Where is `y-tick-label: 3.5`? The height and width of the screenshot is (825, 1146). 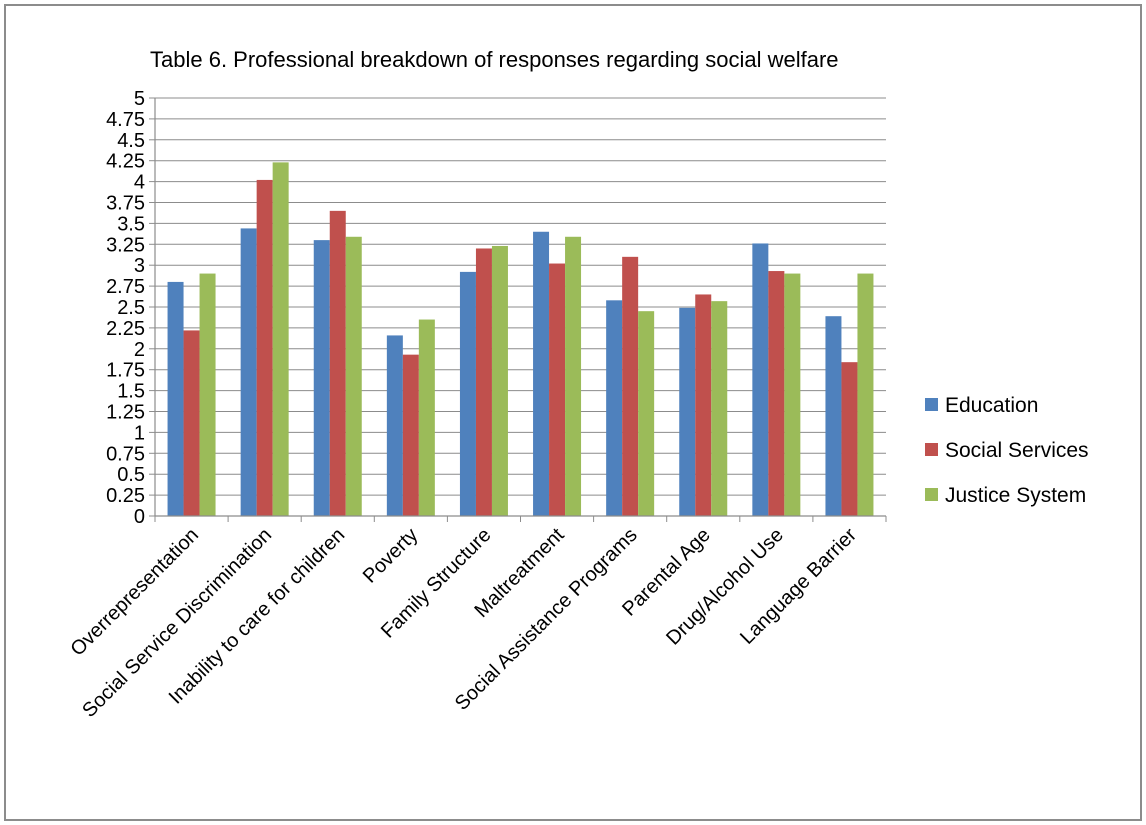
y-tick-label: 3.5 is located at coordinates (131, 224).